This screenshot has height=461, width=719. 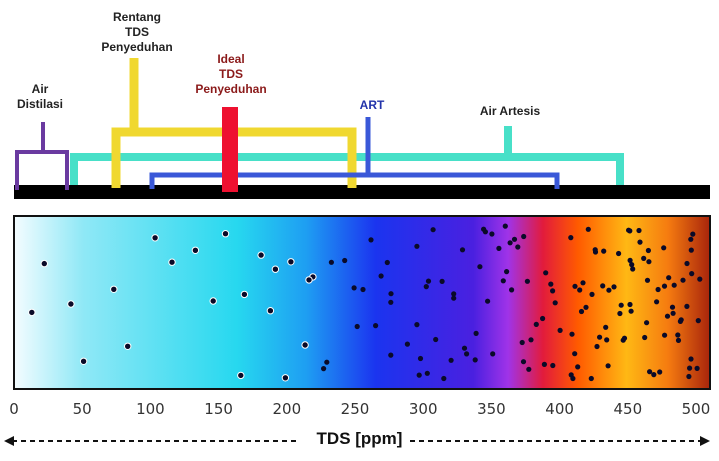 I want to click on axis-title: TDS [ppm], so click(x=359, y=438).